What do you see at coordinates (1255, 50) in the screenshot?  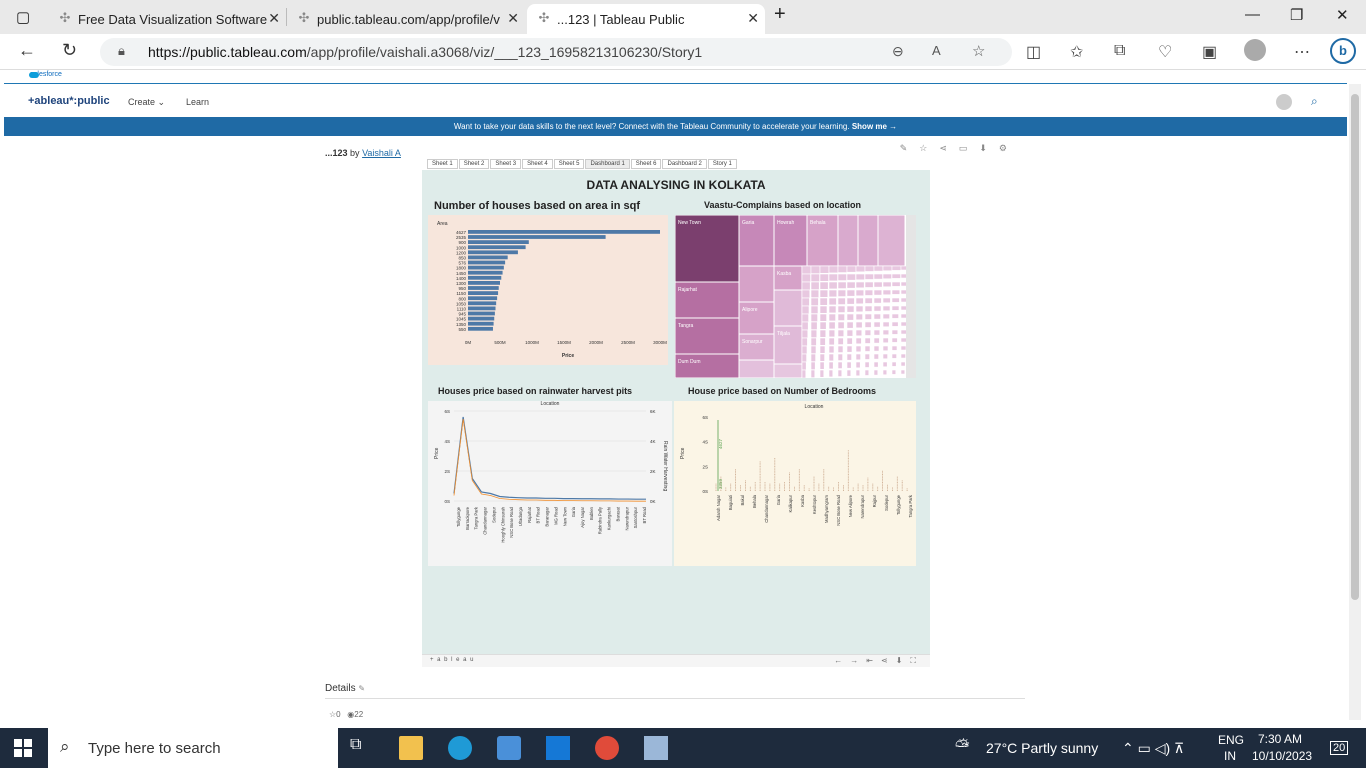 I see `profile-avatar` at bounding box center [1255, 50].